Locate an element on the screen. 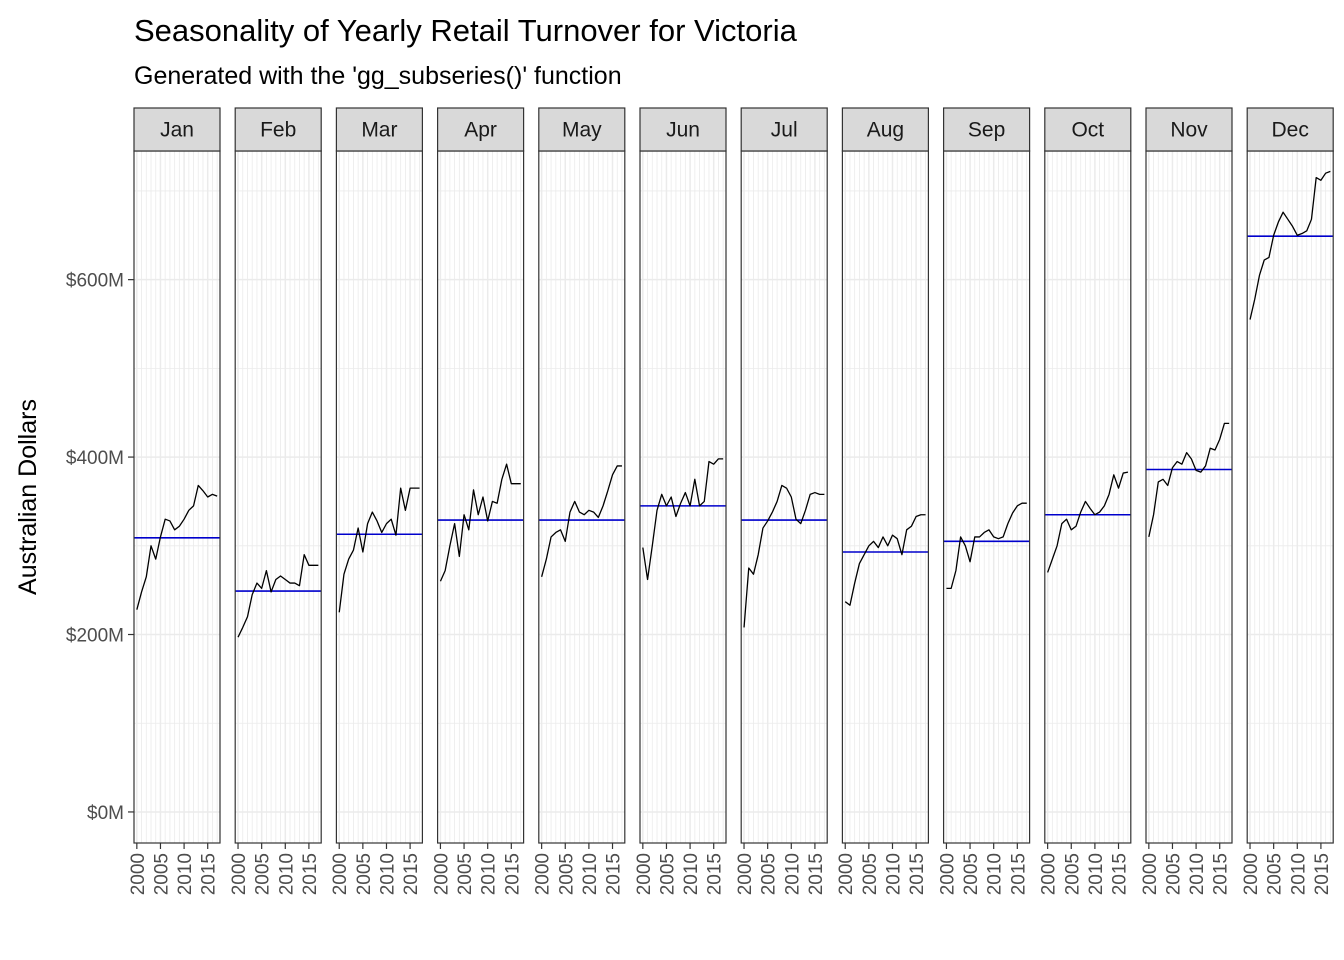 The image size is (1344, 960). facet-panel-oct: Oct 2000 2005 2010 2015 is located at coordinates (1085, 501).